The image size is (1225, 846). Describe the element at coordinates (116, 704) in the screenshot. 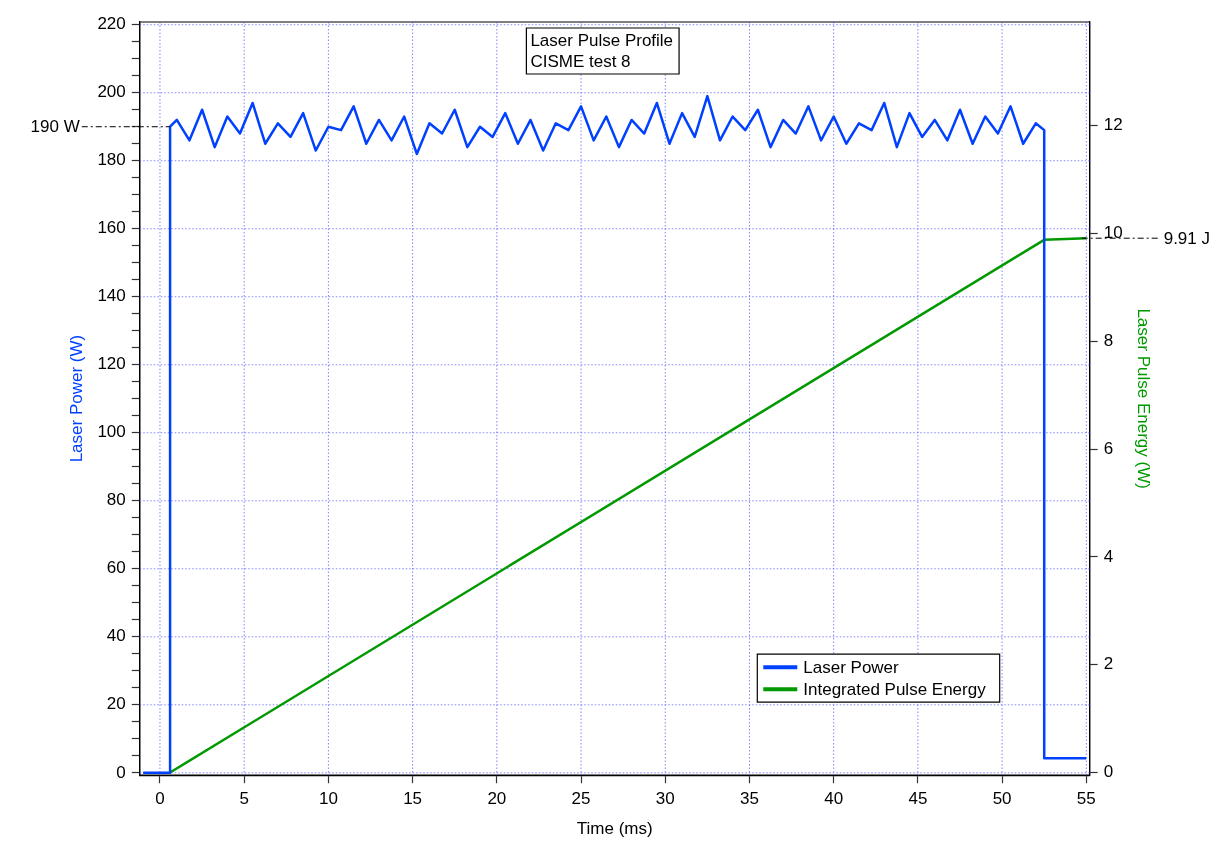

I see `y-tick-label: 20` at that location.